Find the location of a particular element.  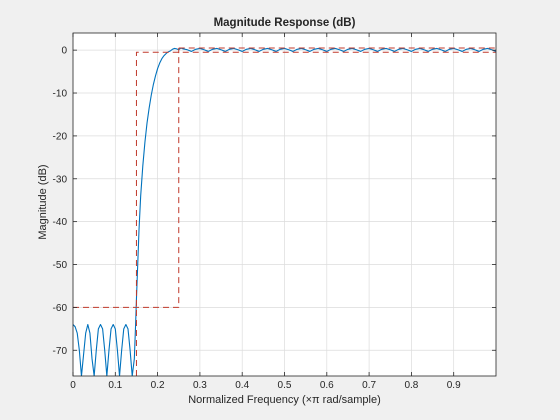

x-tick-label: 0.6 is located at coordinates (327, 385).